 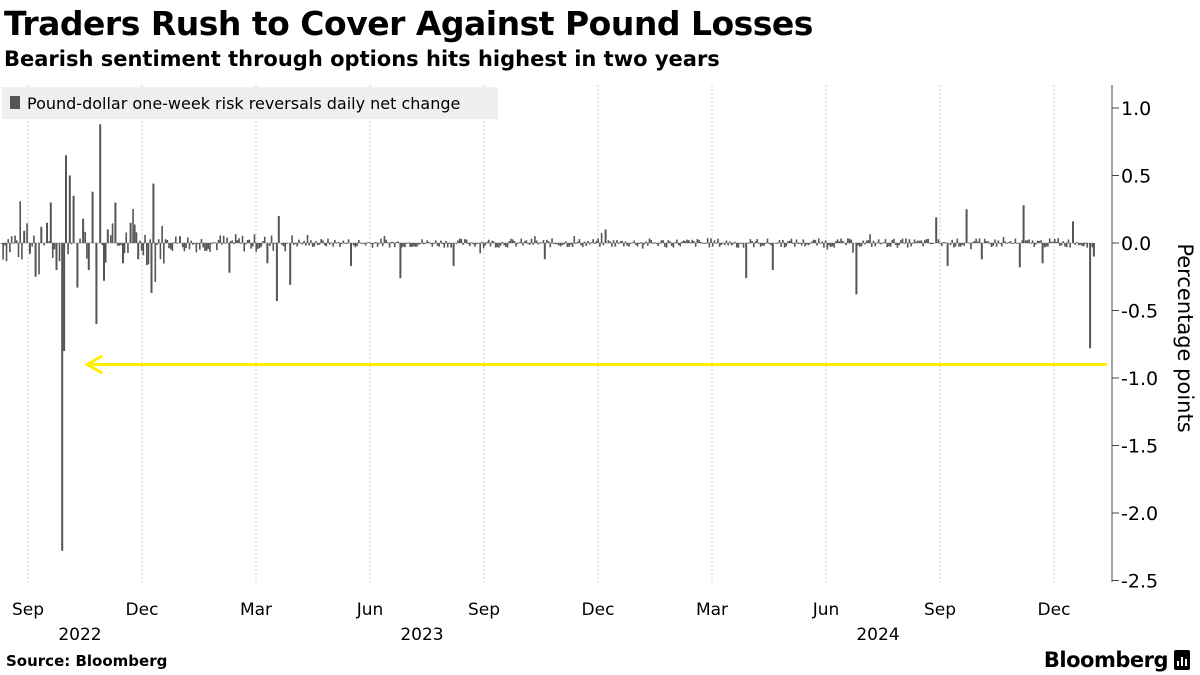 What do you see at coordinates (15, 102) in the screenshot?
I see `legend-swatch` at bounding box center [15, 102].